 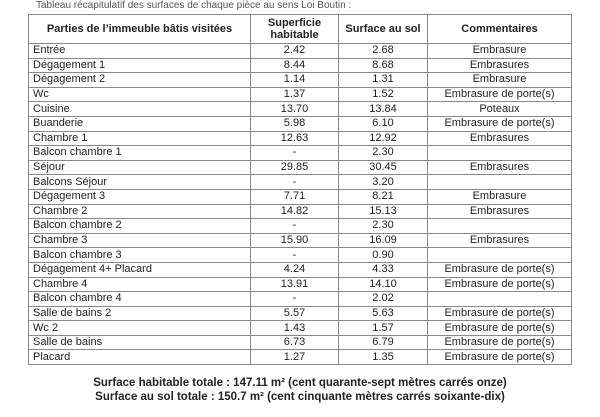 I want to click on table-row: Balcon chambre 1-2.30, so click(x=300, y=153).